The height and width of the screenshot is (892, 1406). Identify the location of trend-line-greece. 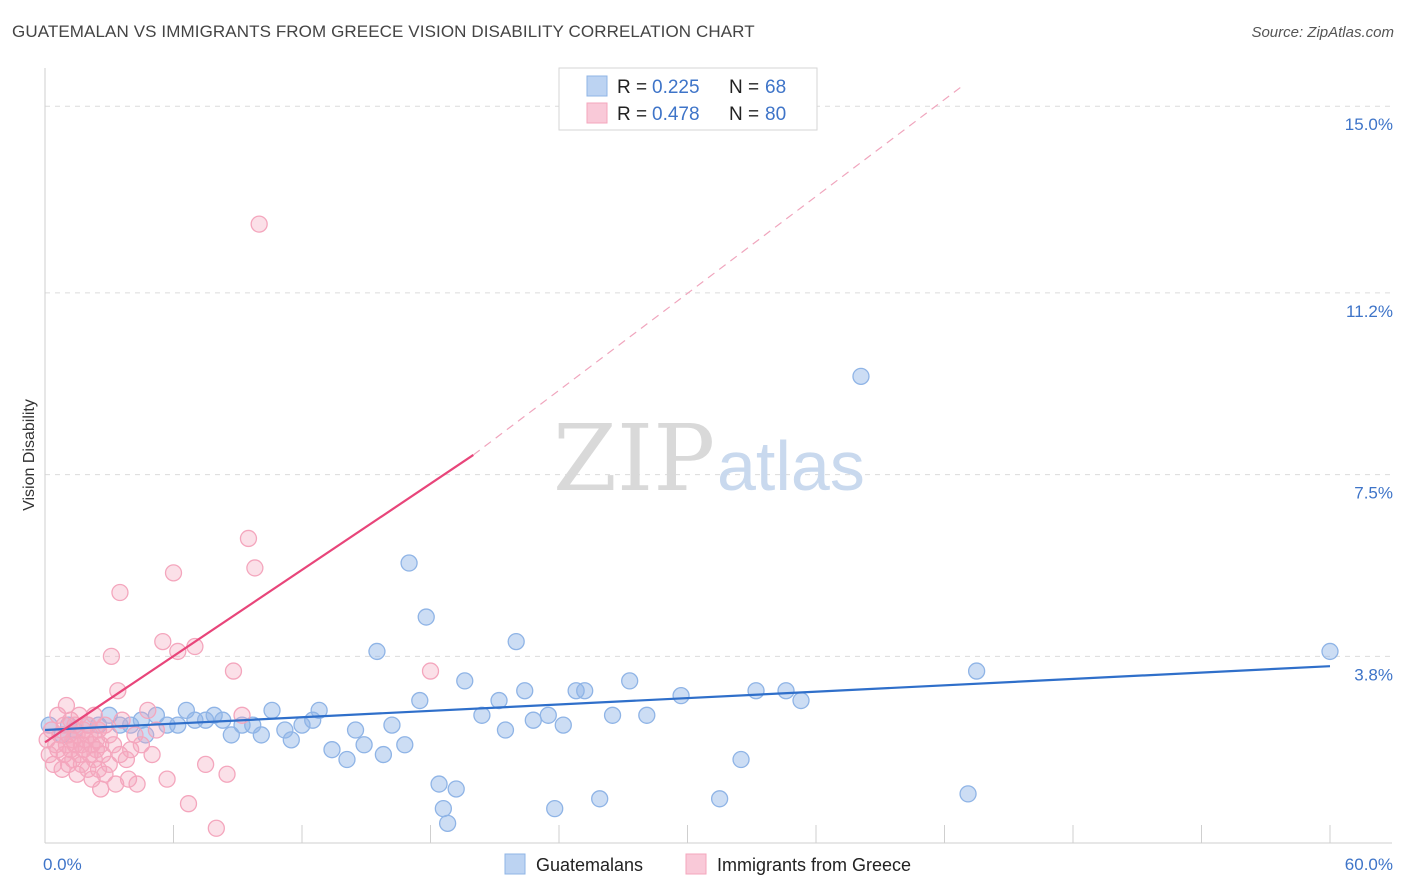
(259, 599).